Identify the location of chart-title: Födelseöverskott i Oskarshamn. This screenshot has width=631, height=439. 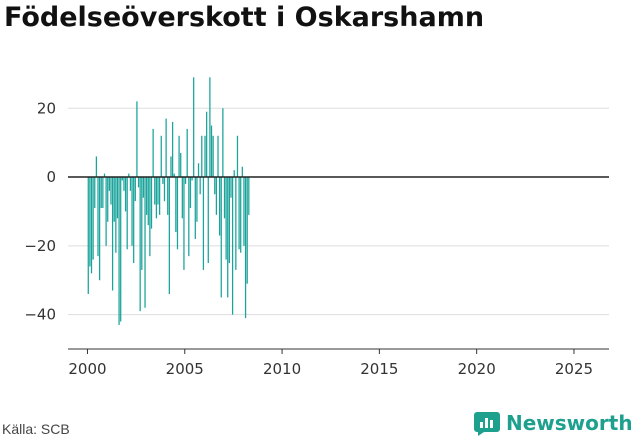
(244, 17).